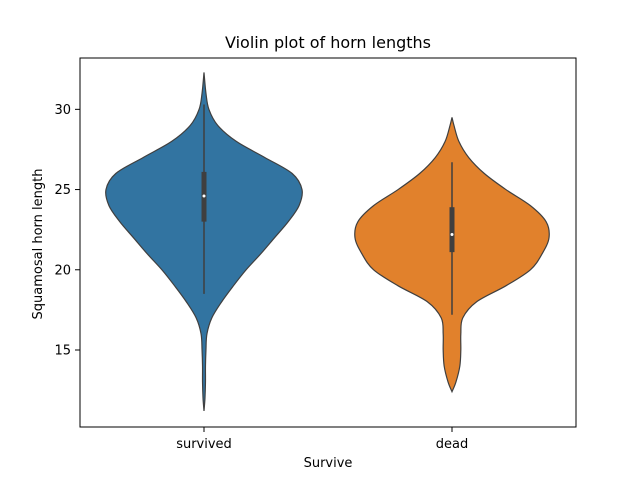 Image resolution: width=640 pixels, height=480 pixels. Describe the element at coordinates (62, 350) in the screenshot. I see `y-tick-label-15: 15` at that location.